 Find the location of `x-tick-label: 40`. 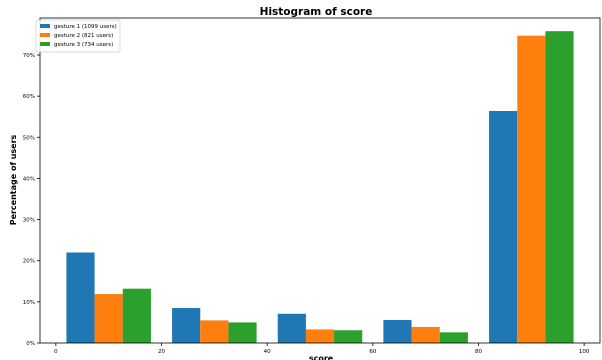

x-tick-label: 40 is located at coordinates (267, 352).